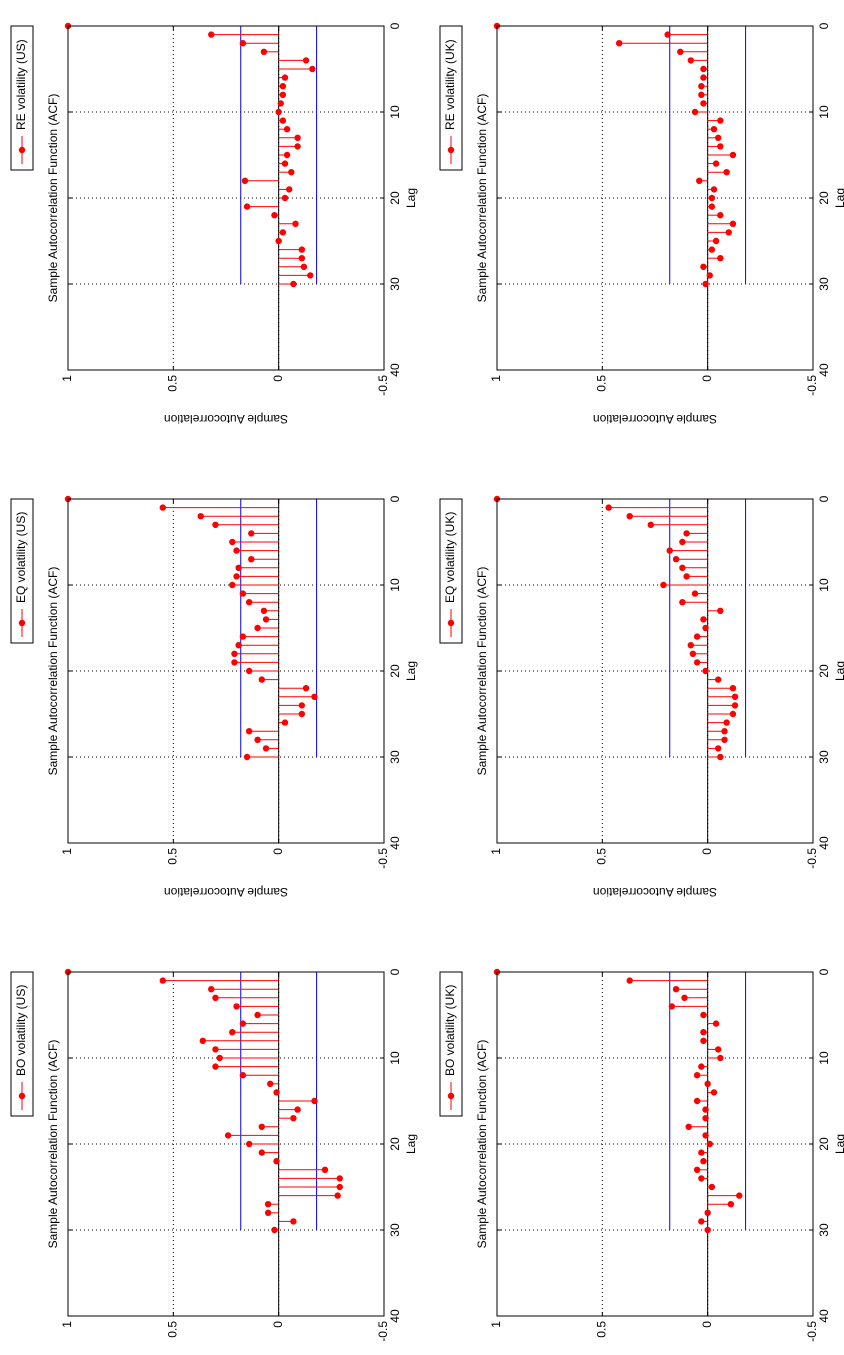 The width and height of the screenshot is (844, 1355). I want to click on chart5-value-tick-label-2: 0.5, so click(602, 856).